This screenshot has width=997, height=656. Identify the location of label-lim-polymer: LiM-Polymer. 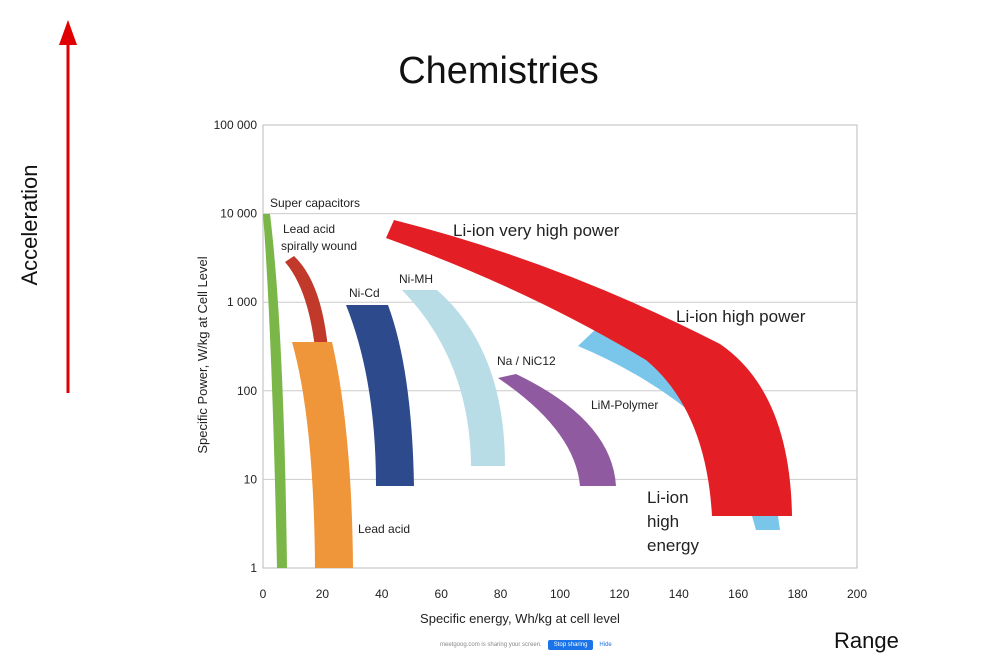
(624, 405).